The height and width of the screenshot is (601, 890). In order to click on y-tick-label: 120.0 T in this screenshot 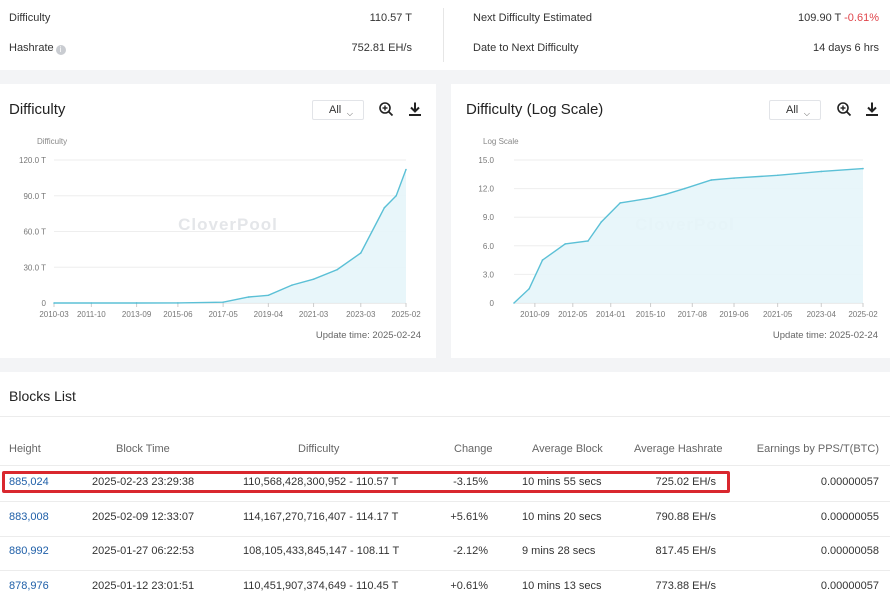, I will do `click(32, 160)`.